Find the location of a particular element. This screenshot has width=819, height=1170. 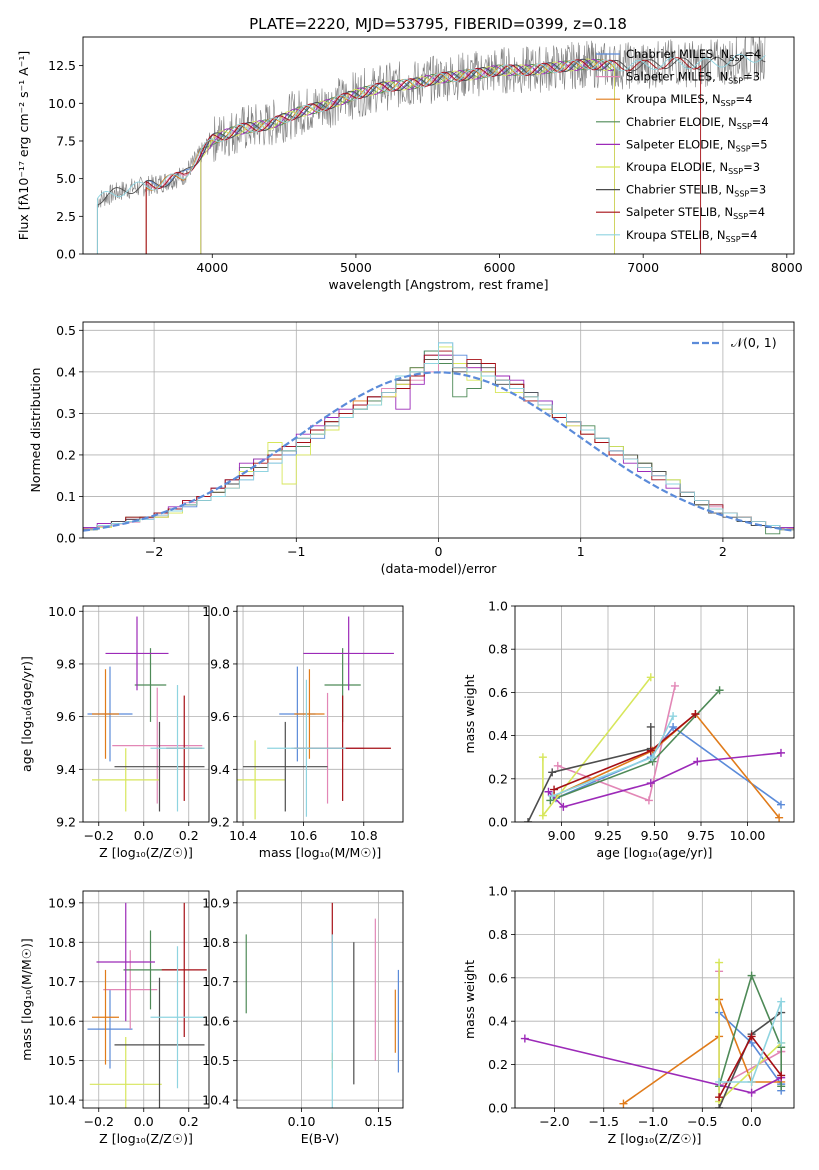

histogram-lines is located at coordinates (438, 440).